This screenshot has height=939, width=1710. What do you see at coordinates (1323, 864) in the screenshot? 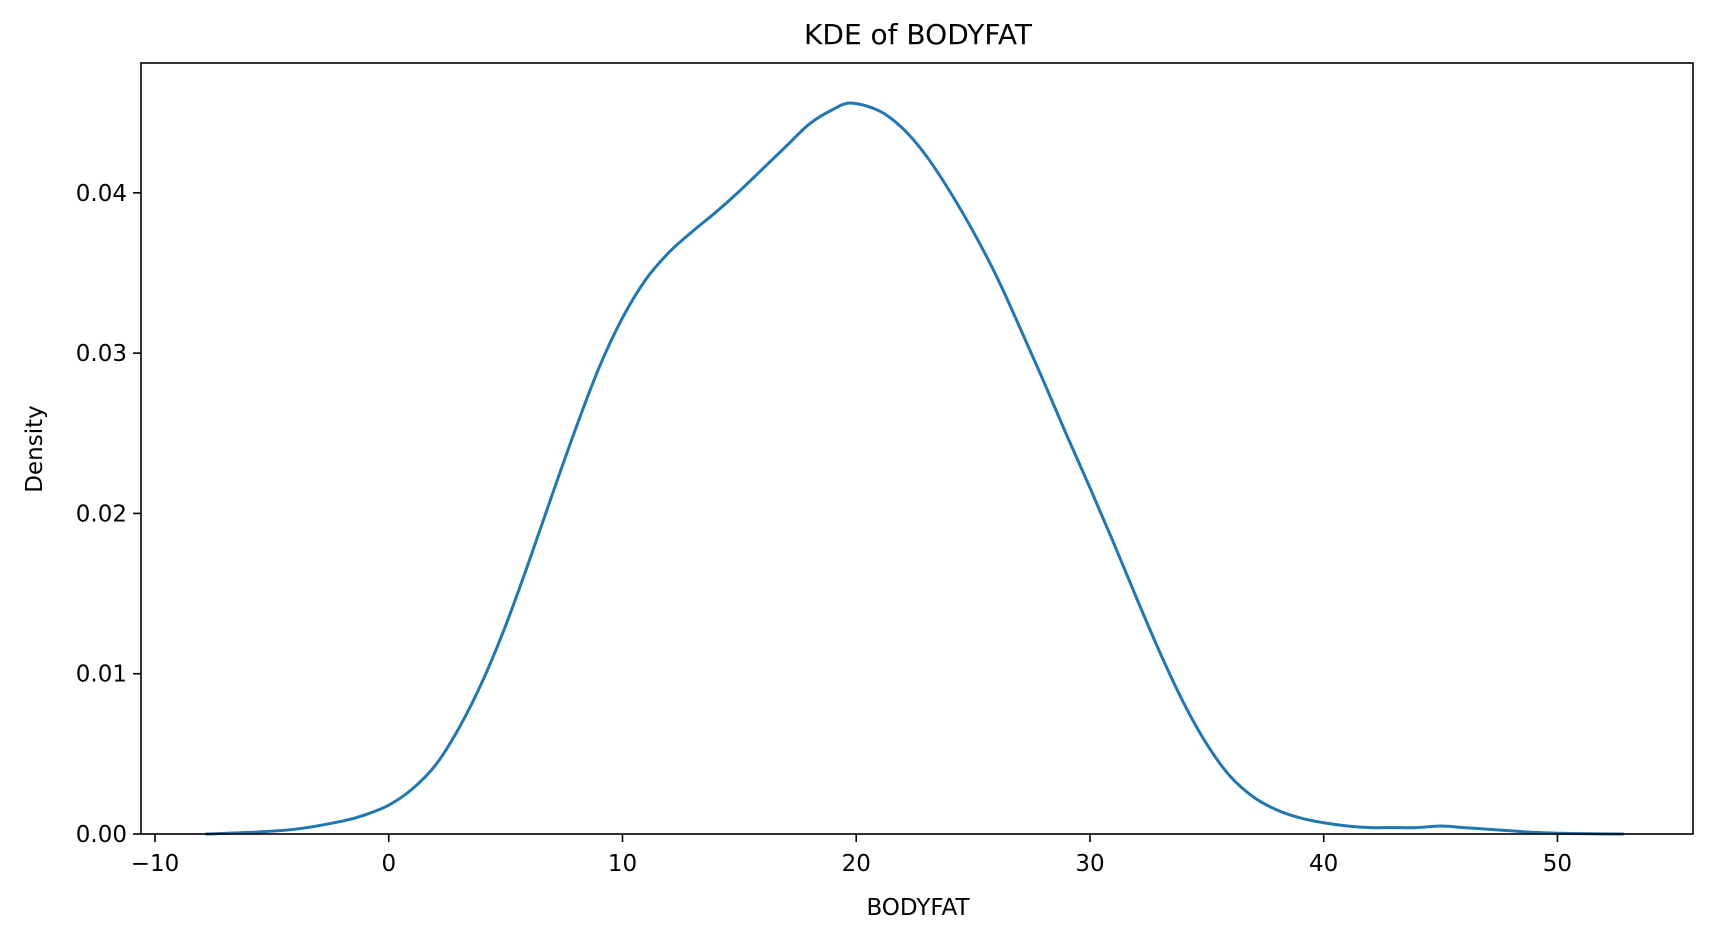
I see `x-tick-label: 40` at bounding box center [1323, 864].